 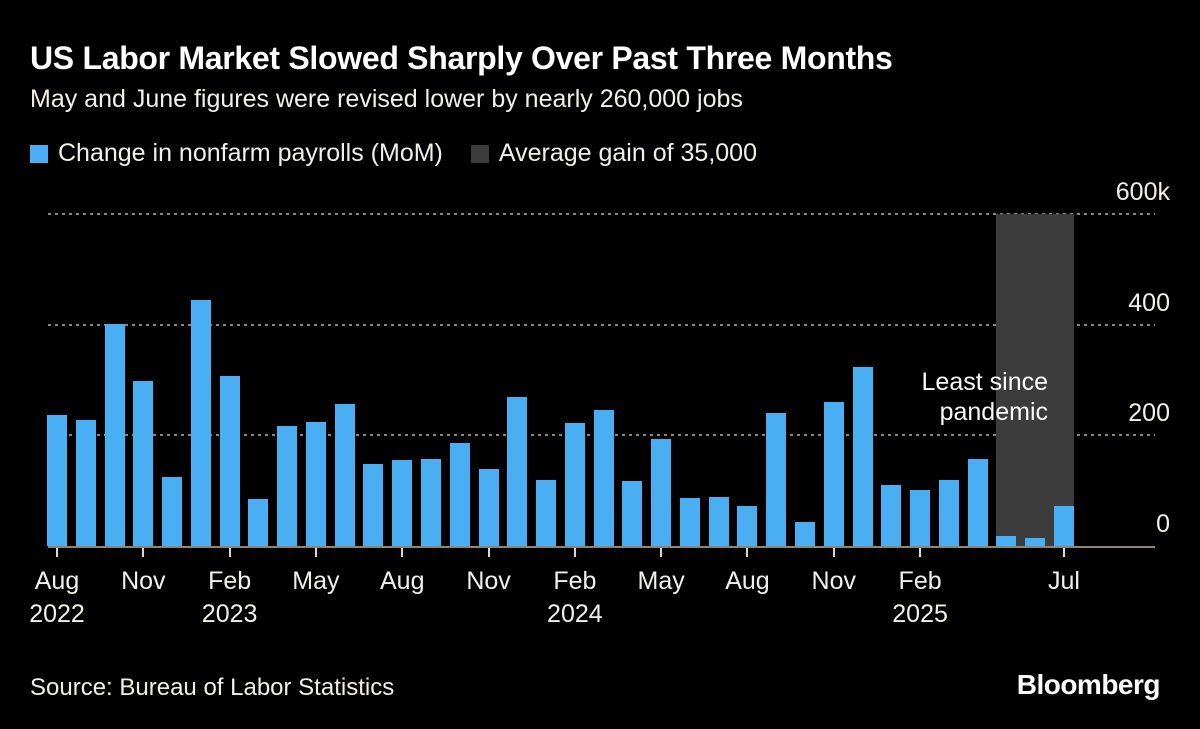 What do you see at coordinates (632, 513) in the screenshot?
I see `bar-apr-2024` at bounding box center [632, 513].